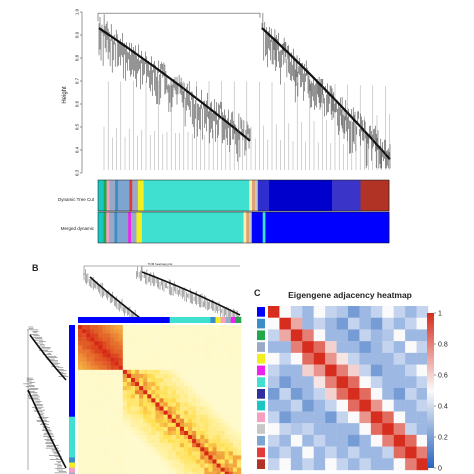 Image resolution: width=474 pixels, height=474 pixels. What do you see at coordinates (72, 465) in the screenshot?
I see `panel-b-left-module-bar` at bounding box center [72, 465].